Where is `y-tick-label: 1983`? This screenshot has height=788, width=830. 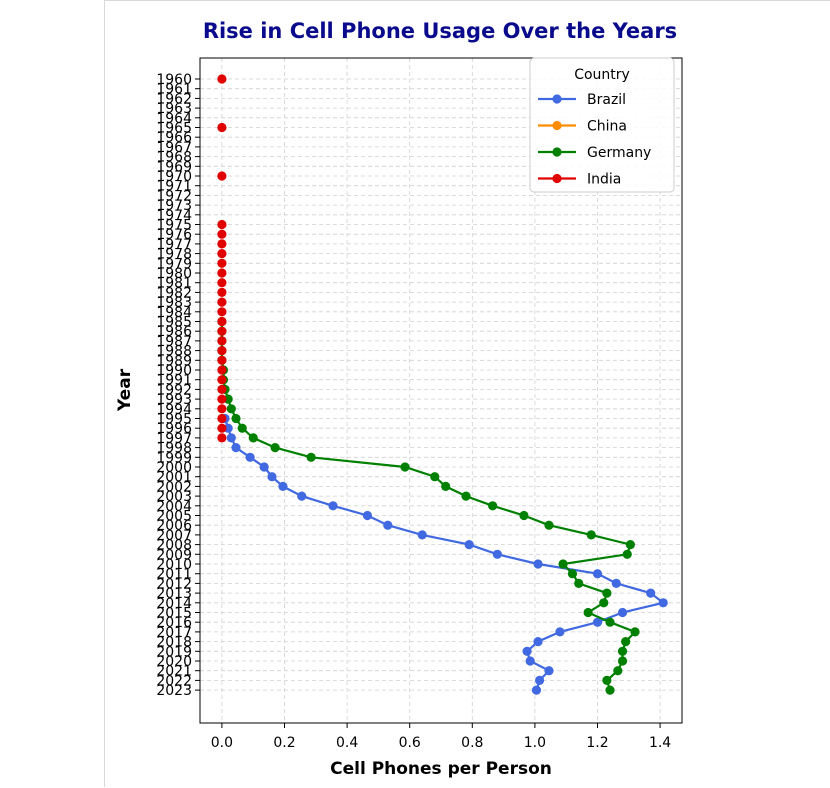
y-tick-label: 1983 is located at coordinates (174, 303).